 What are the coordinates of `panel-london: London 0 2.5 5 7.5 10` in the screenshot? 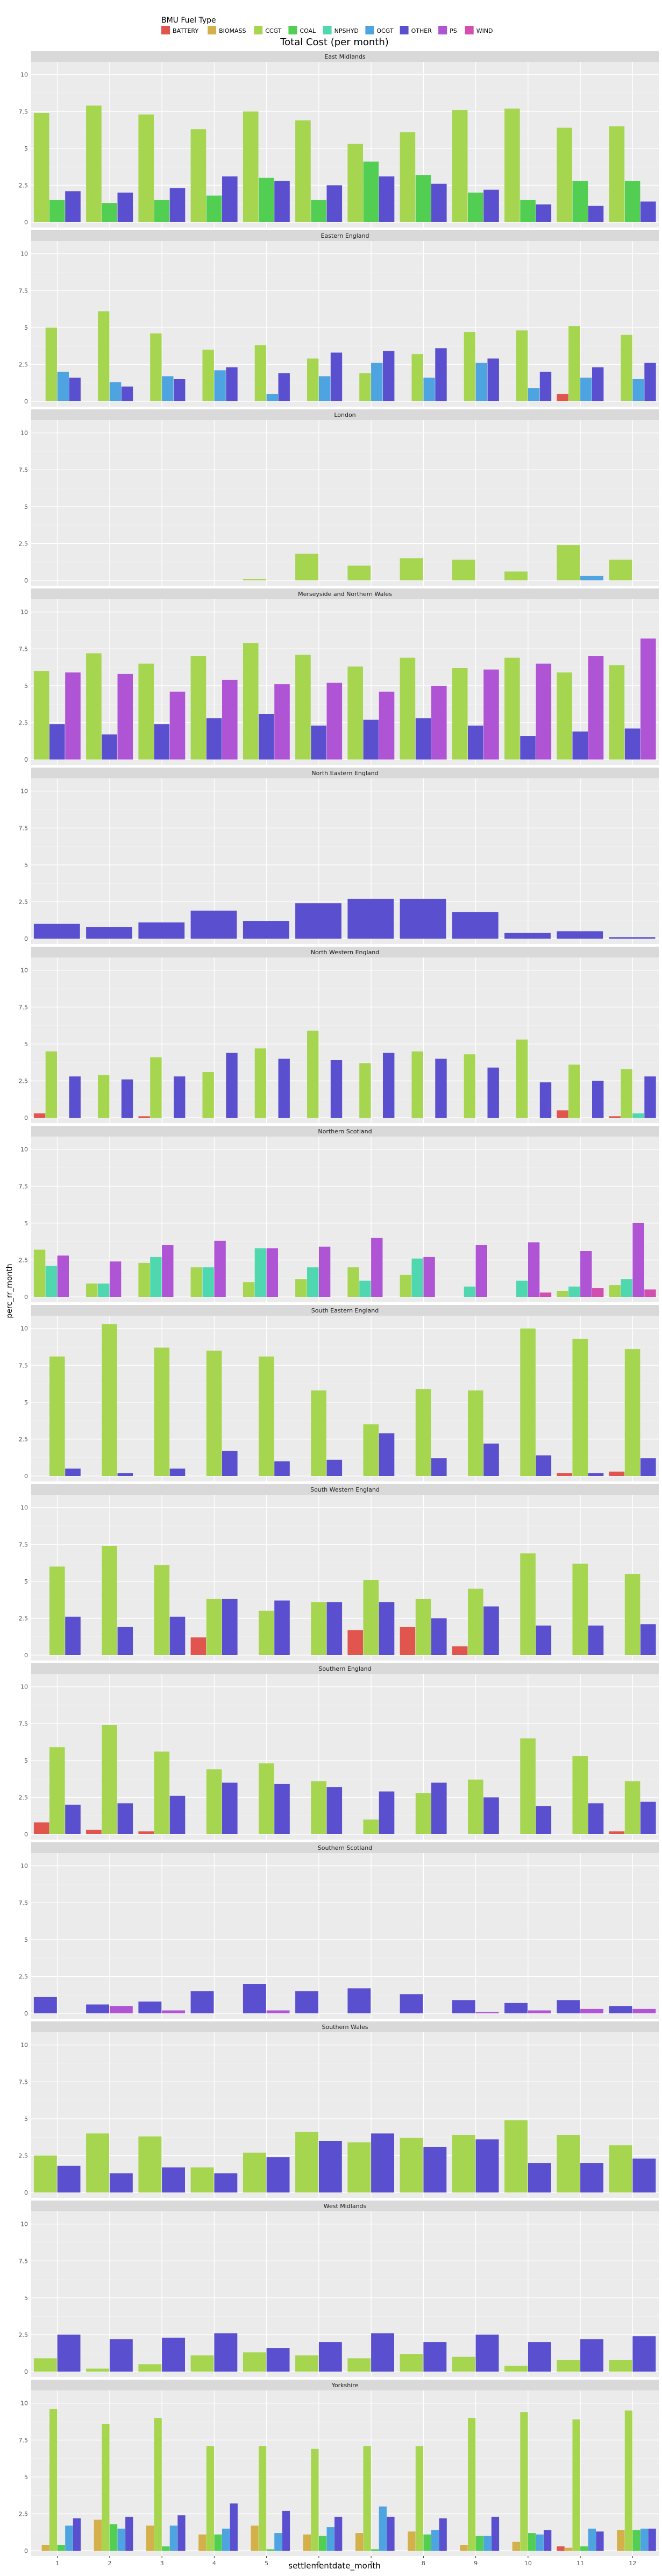 It's located at (339, 497).